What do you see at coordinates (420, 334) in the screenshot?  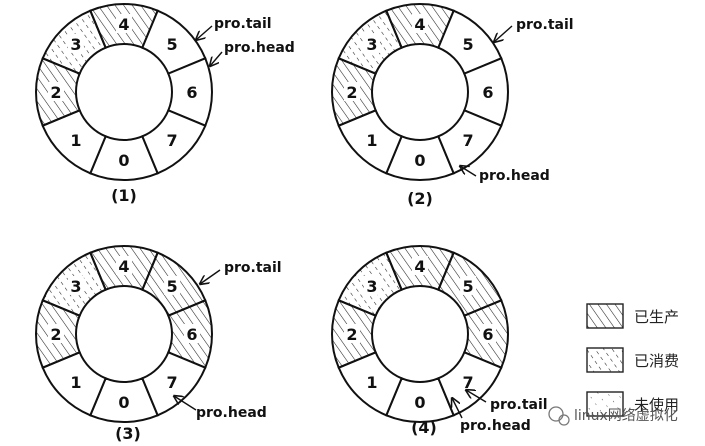 I see `ring-4: 0 1 2 3 4 5 6 7` at bounding box center [420, 334].